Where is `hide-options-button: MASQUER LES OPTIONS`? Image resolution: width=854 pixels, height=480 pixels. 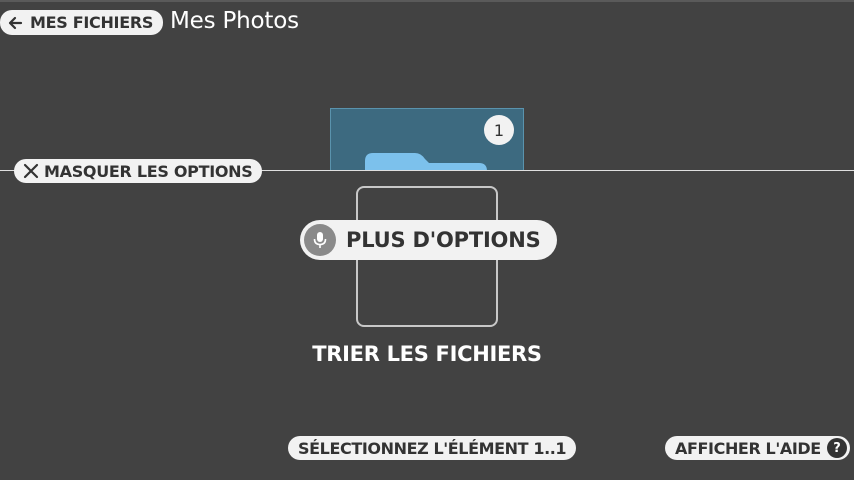 hide-options-button: MASQUER LES OPTIONS is located at coordinates (138, 171).